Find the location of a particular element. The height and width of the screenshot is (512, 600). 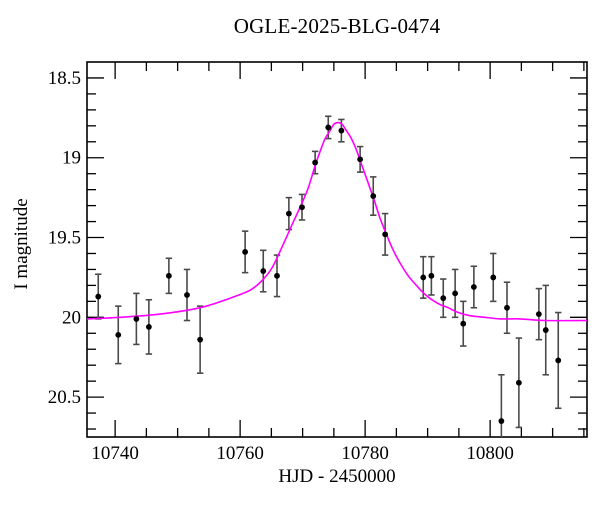

y-axis-label: I magnitude is located at coordinates (21, 244).